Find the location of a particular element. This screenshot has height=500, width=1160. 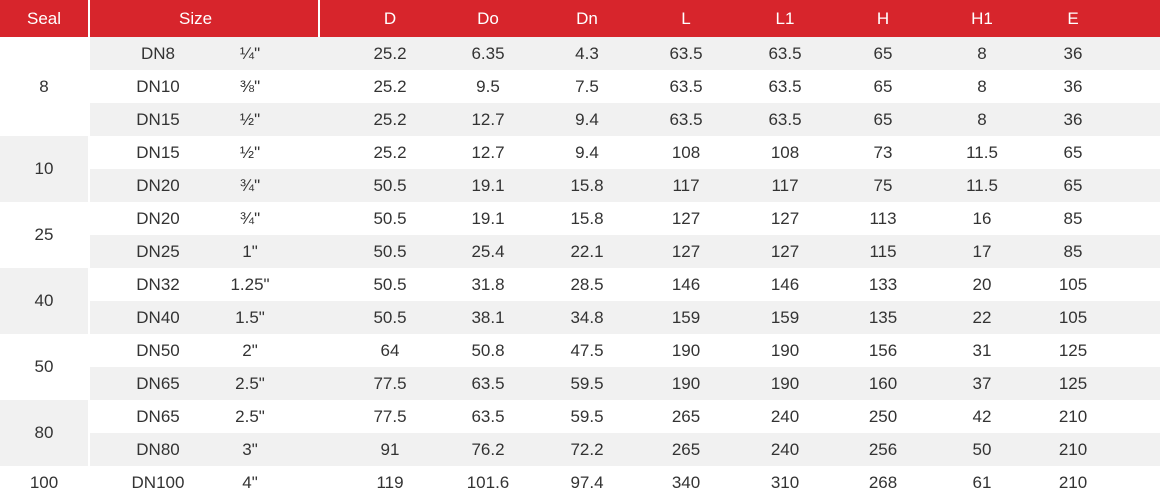

value-l1: 108 is located at coordinates (785, 152).